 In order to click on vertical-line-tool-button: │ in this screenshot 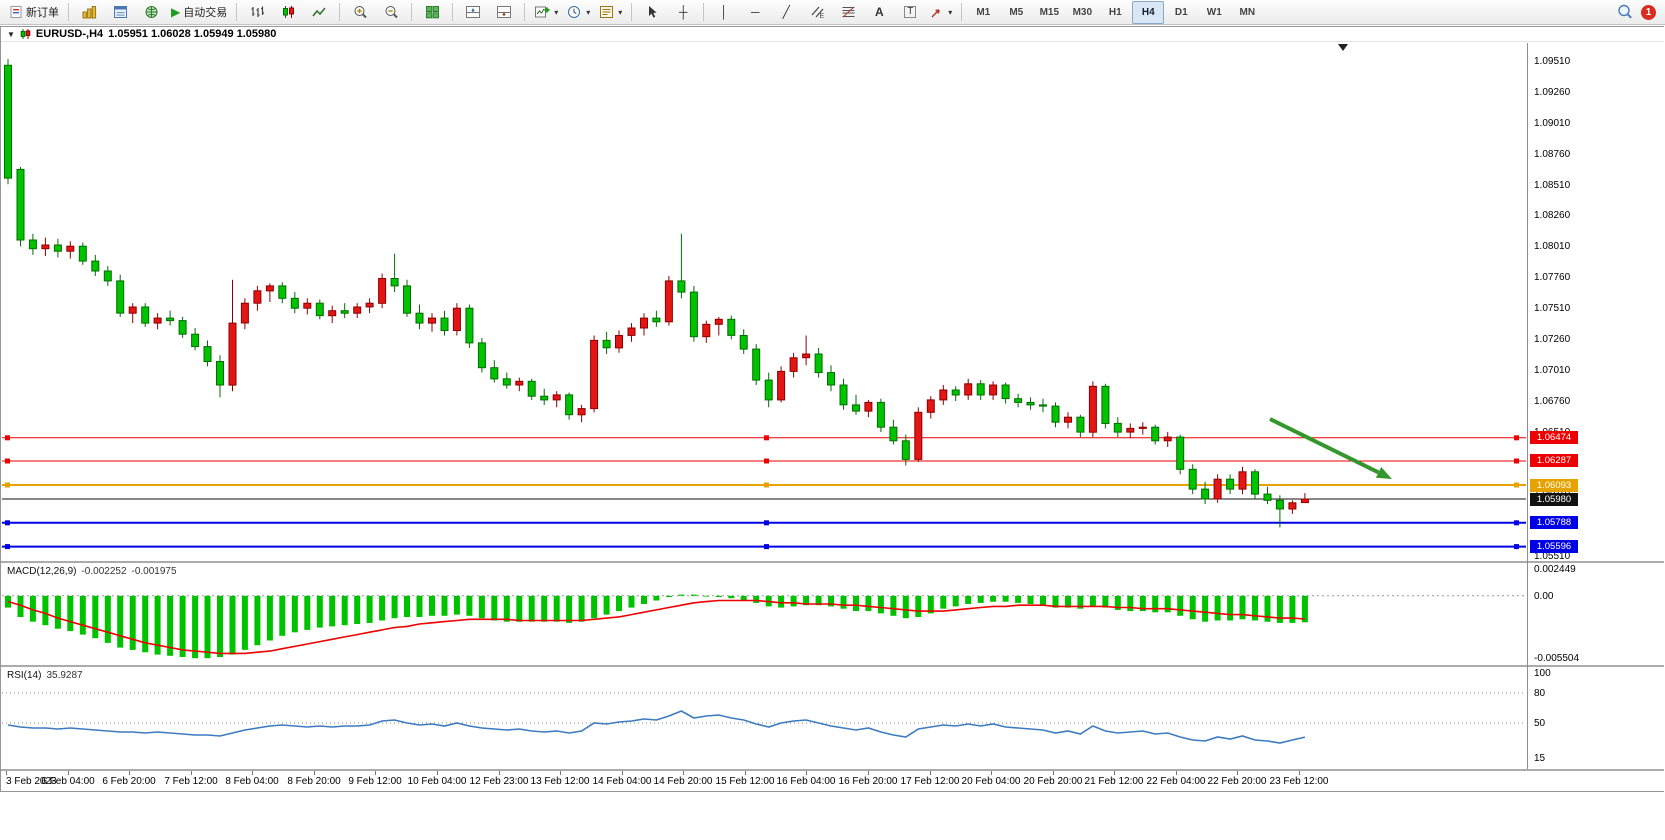, I will do `click(724, 12)`.